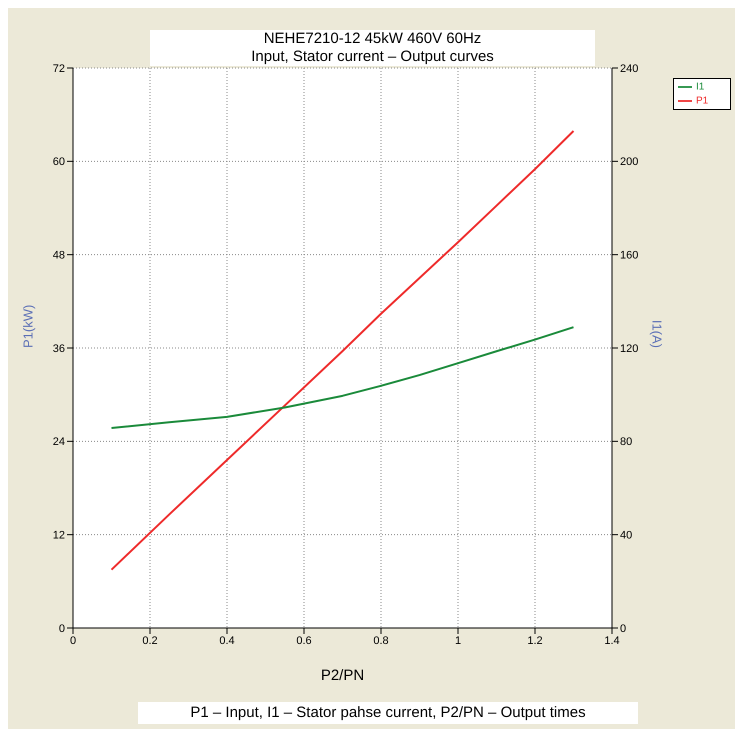 The image size is (743, 737). I want to click on y2-tick-label: 120, so click(629, 348).